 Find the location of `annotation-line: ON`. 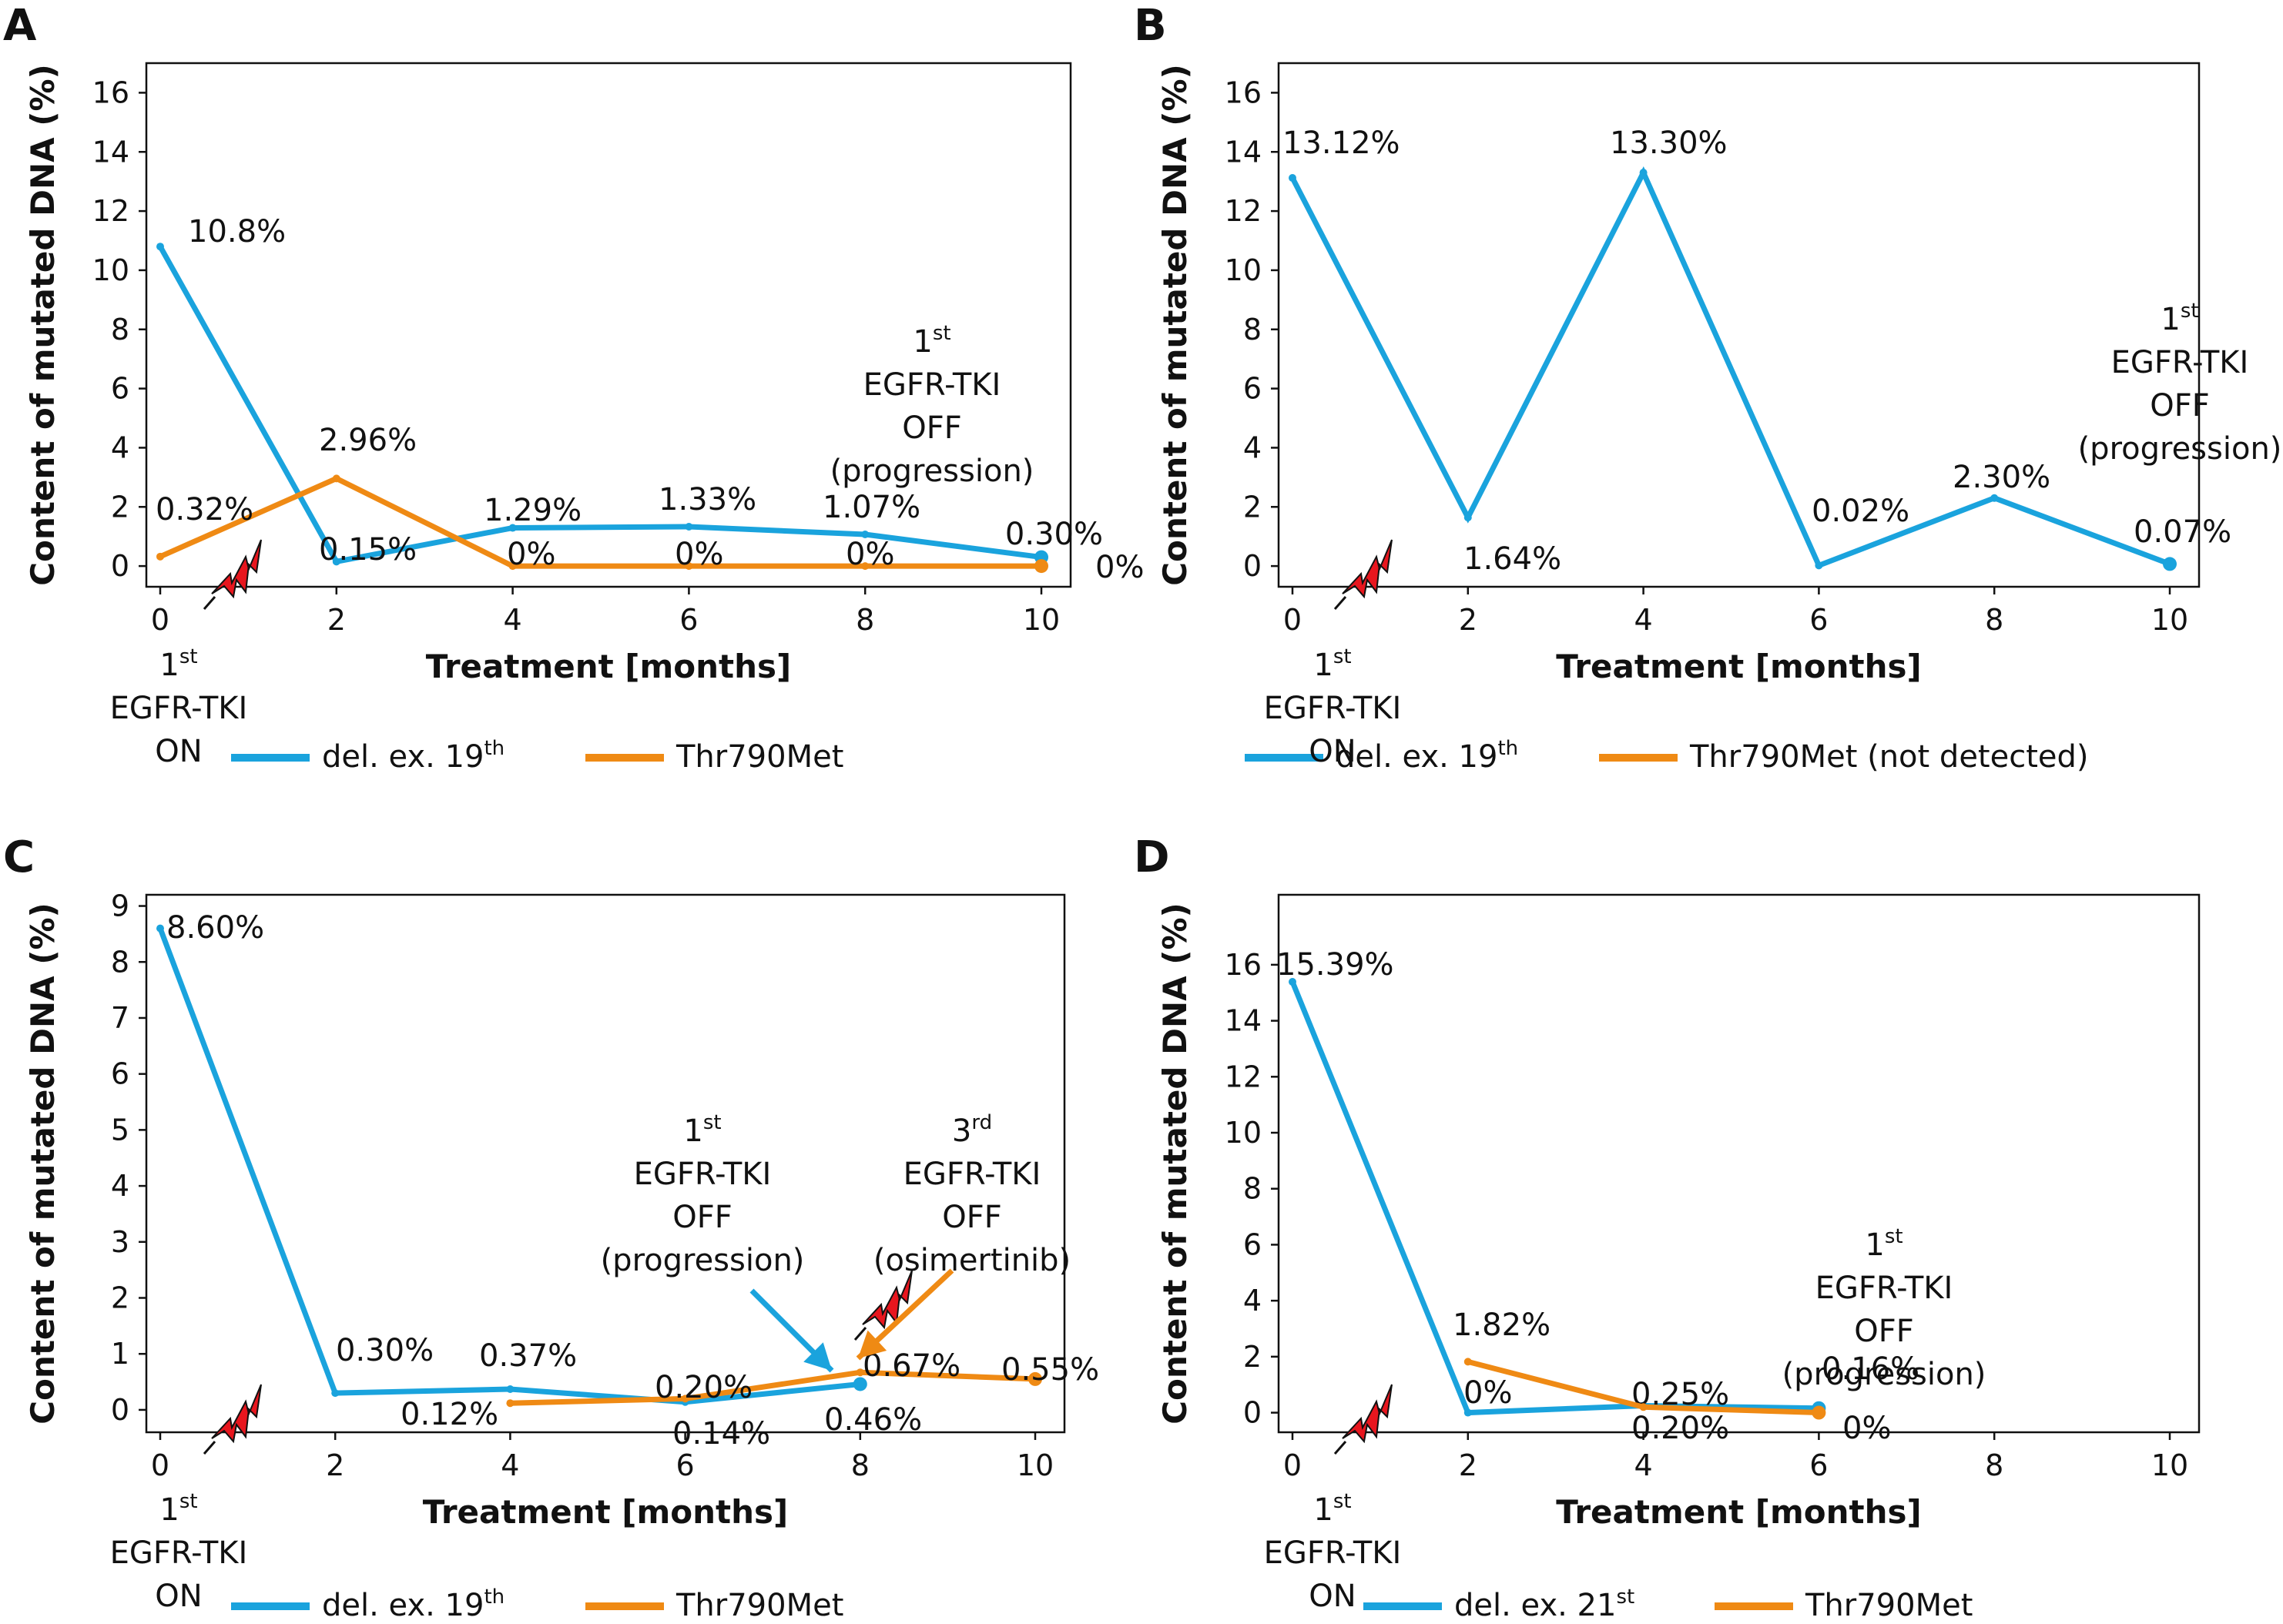

annotation-line: ON is located at coordinates (178, 1596).